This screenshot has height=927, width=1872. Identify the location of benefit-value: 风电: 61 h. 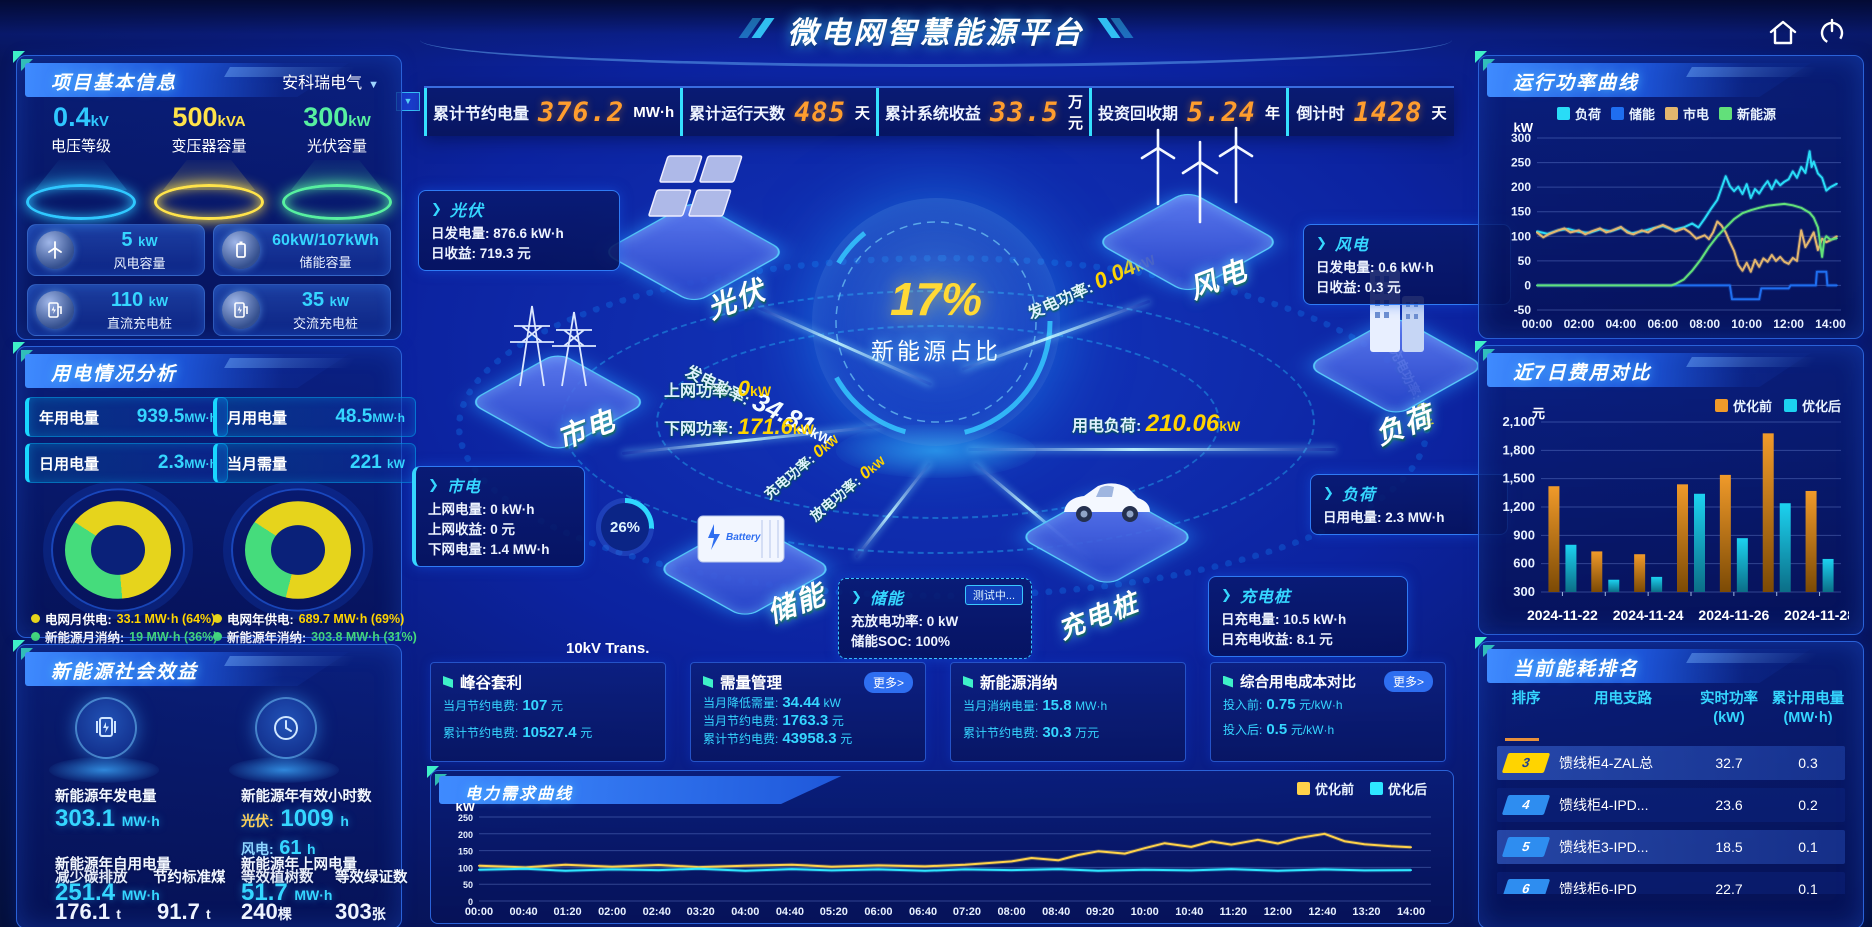
(278, 848).